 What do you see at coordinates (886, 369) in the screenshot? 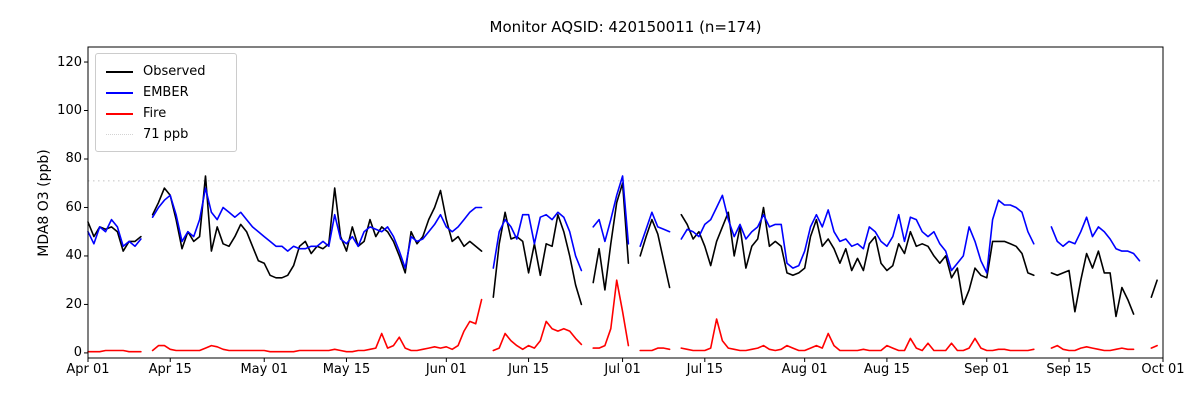
I see `x-tick-label: Aug 15` at bounding box center [886, 369].